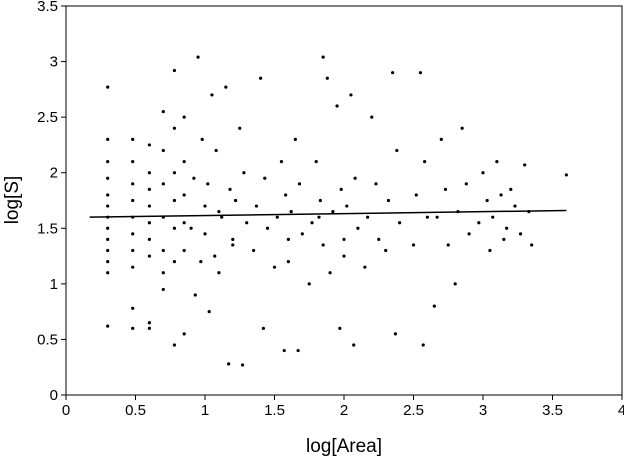  What do you see at coordinates (483, 410) in the screenshot?
I see `x-tick-label: 3` at bounding box center [483, 410].